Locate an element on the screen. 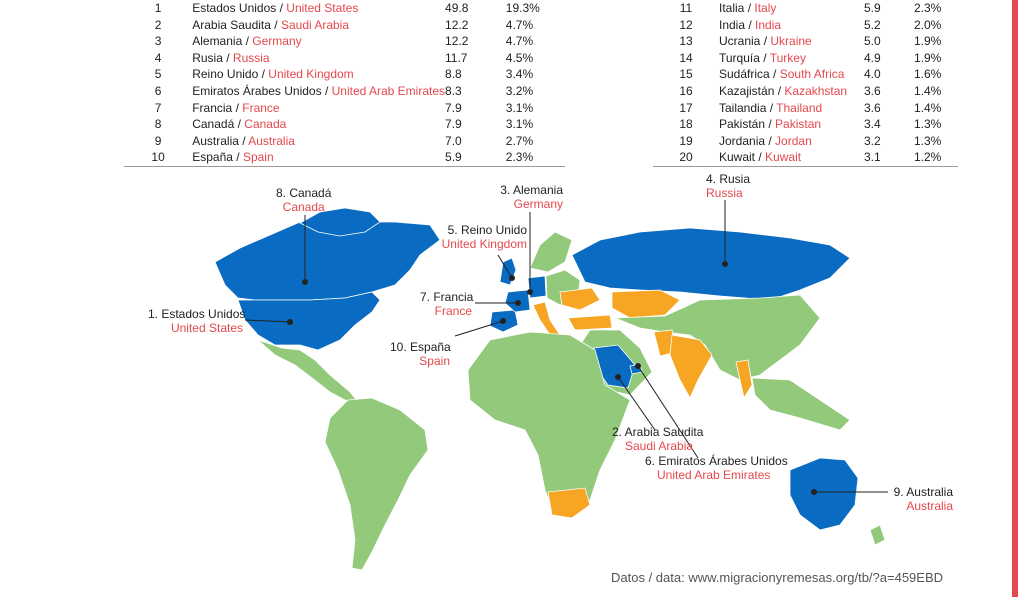 The height and width of the screenshot is (597, 1018). kazakhstan-shape is located at coordinates (646, 304).